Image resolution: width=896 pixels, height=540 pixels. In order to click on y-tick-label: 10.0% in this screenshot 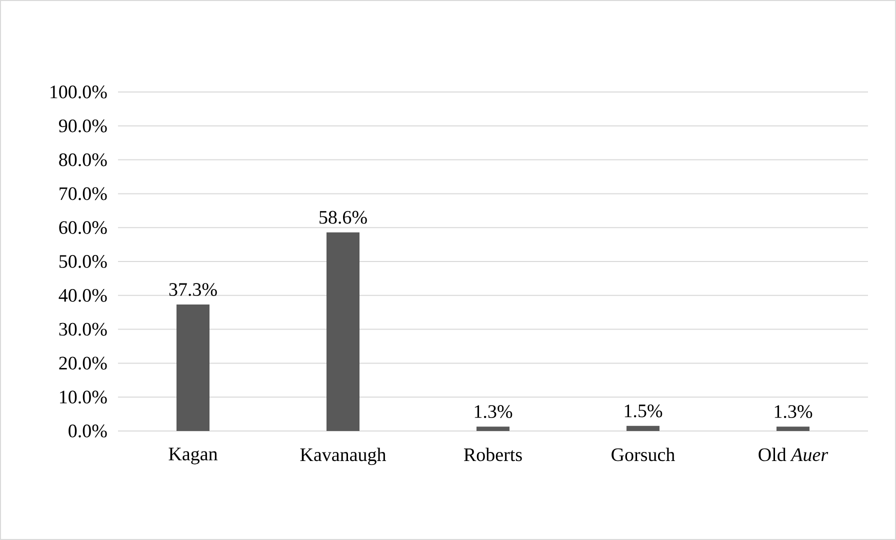, I will do `click(83, 397)`.